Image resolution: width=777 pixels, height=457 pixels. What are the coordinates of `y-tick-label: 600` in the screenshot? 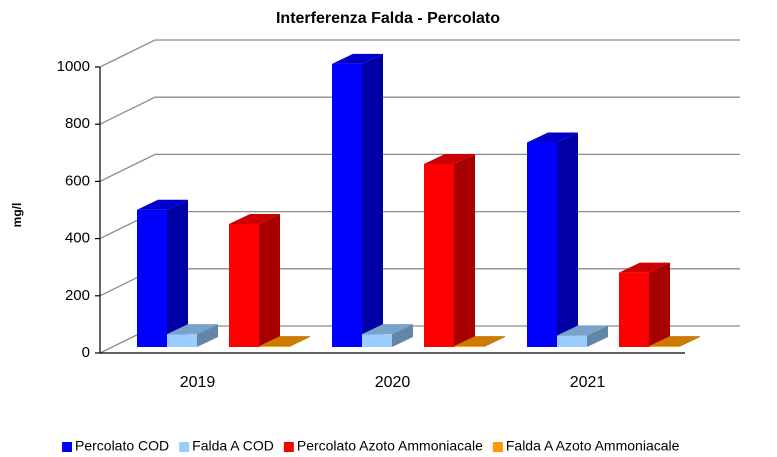 It's located at (77, 180).